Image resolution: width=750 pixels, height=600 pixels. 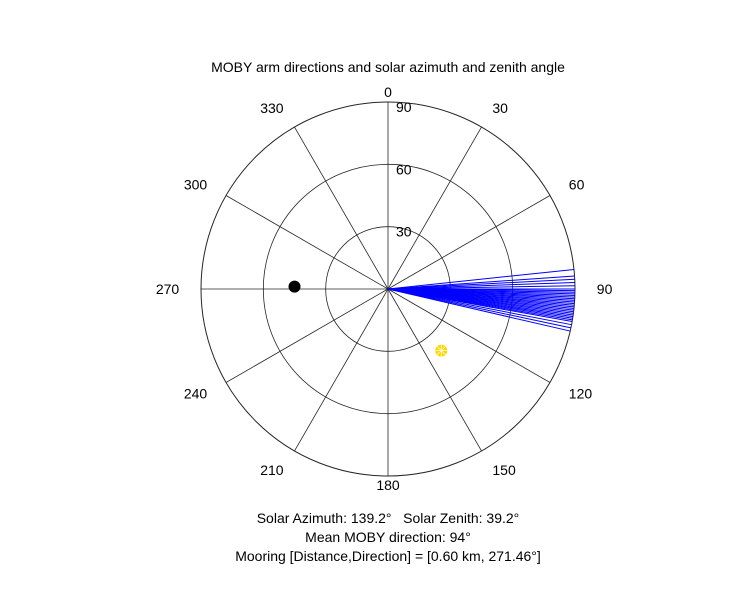 I want to click on theta-tick-label: 0, so click(x=388, y=92).